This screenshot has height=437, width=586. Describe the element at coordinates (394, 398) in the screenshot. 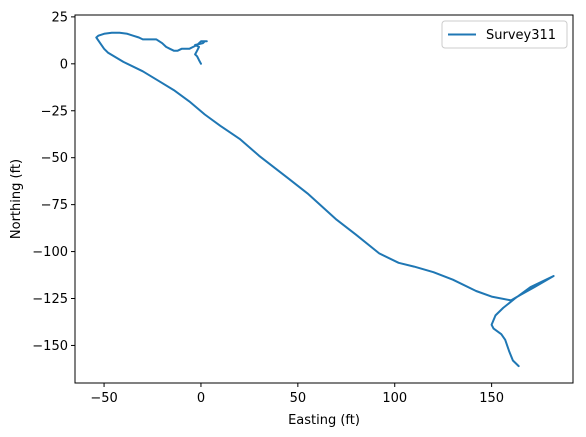

I see `x-tick-label: 100` at that location.